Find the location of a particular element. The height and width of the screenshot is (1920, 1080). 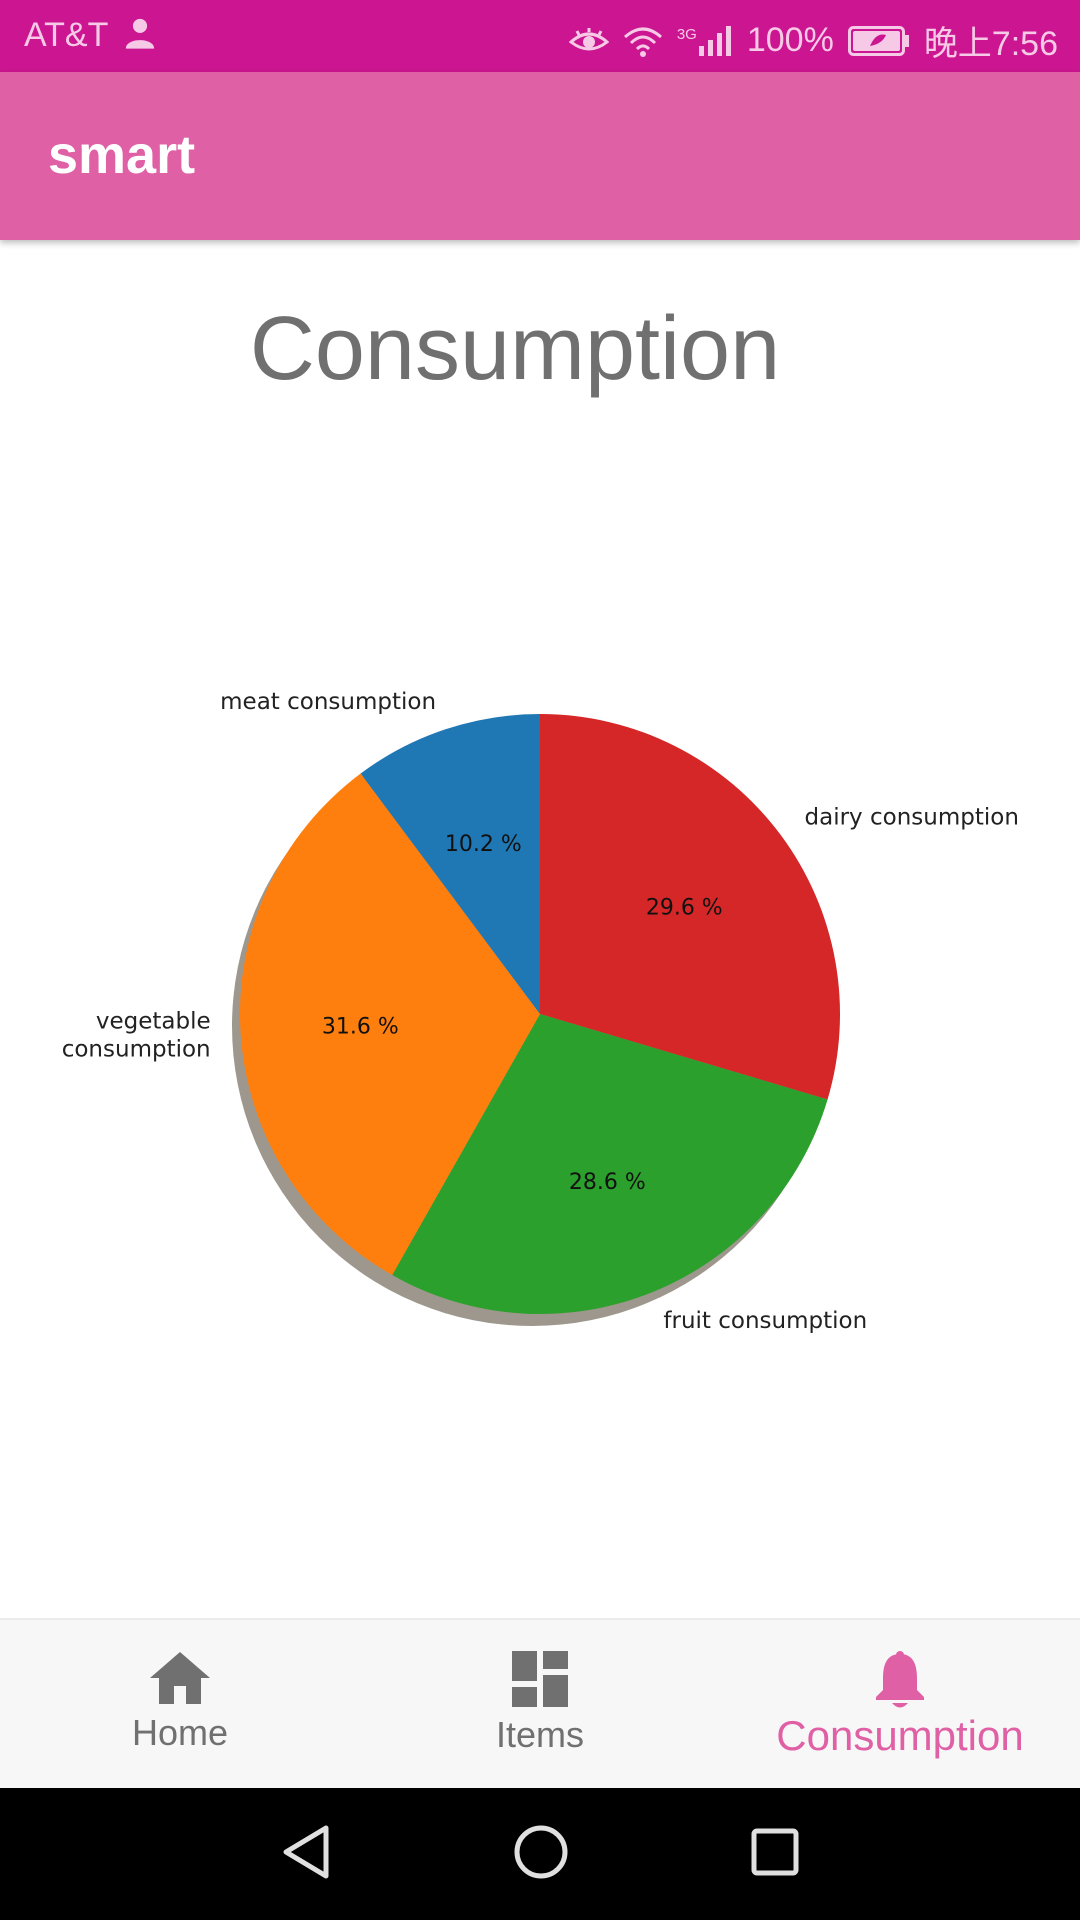

system-navigation-bar is located at coordinates (540, 1854).